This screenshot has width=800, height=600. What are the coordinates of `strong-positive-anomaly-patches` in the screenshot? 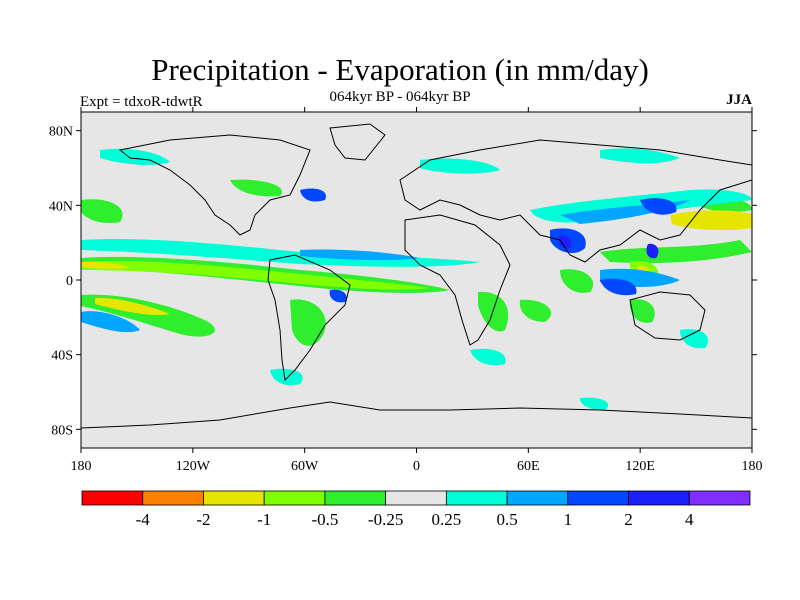 It's located at (488, 245).